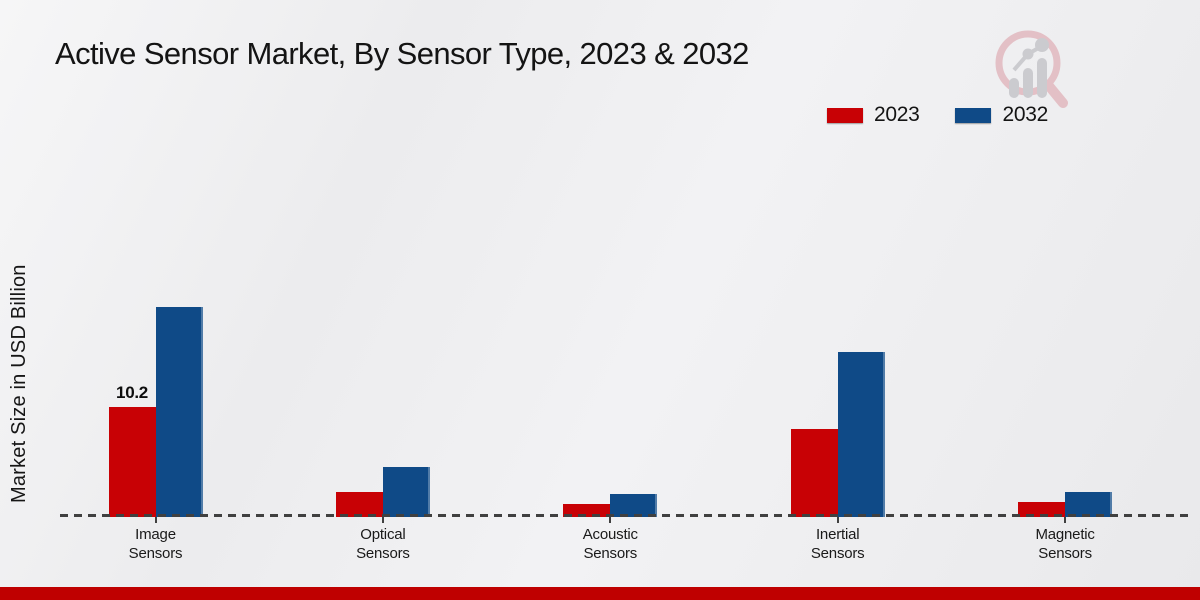 This screenshot has width=1200, height=600. I want to click on bar-group-optical-sensors, so click(383, 492).